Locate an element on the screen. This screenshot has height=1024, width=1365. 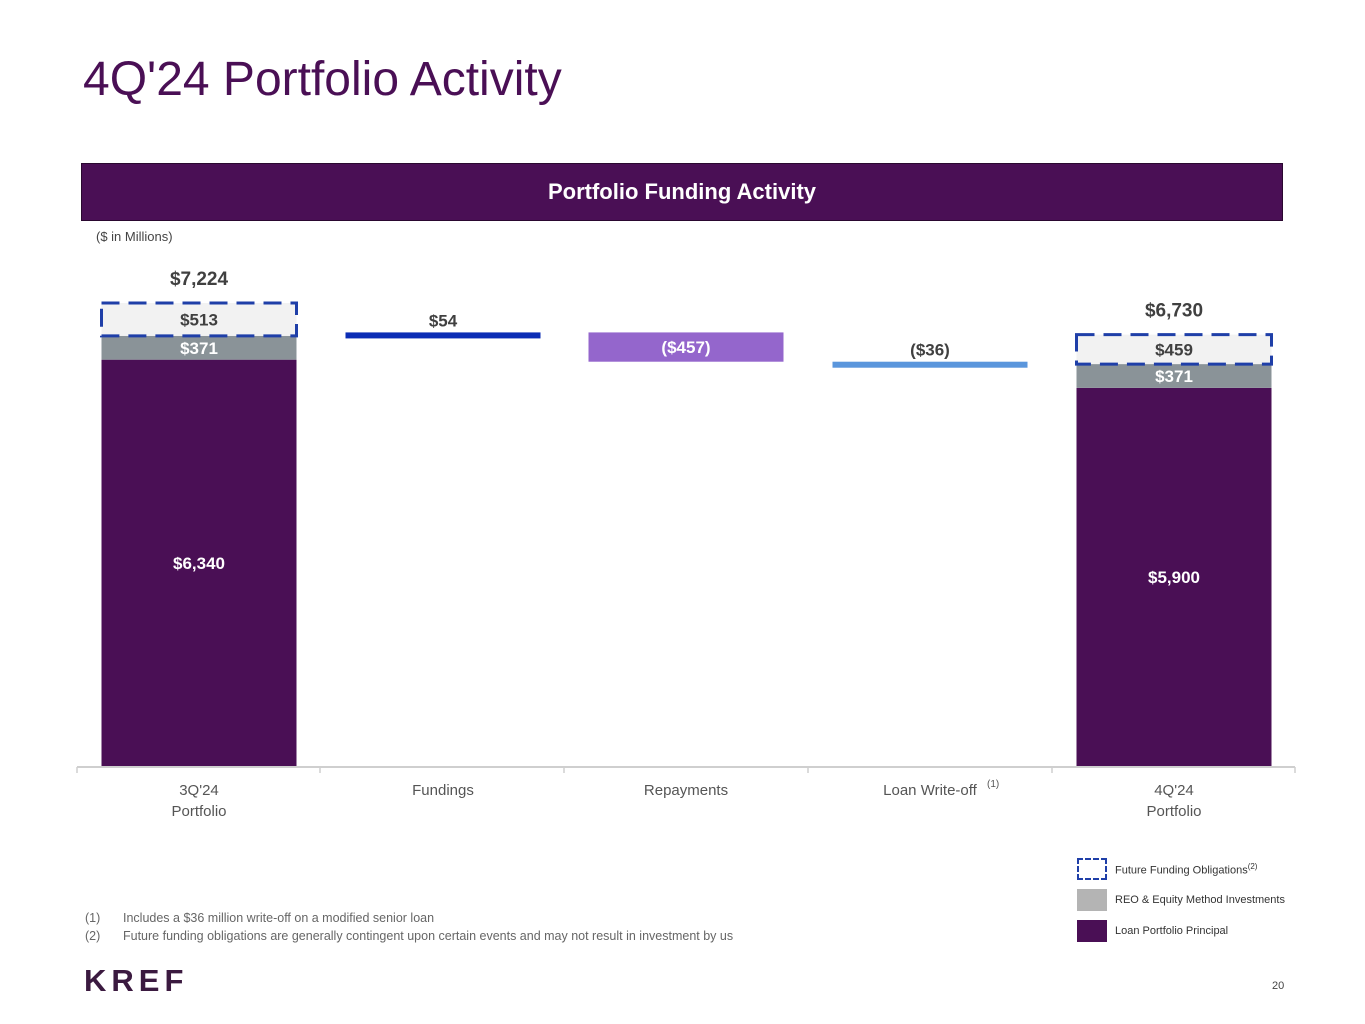
legend-item-reo: REO & Equity Method Investments is located at coordinates (1181, 900).